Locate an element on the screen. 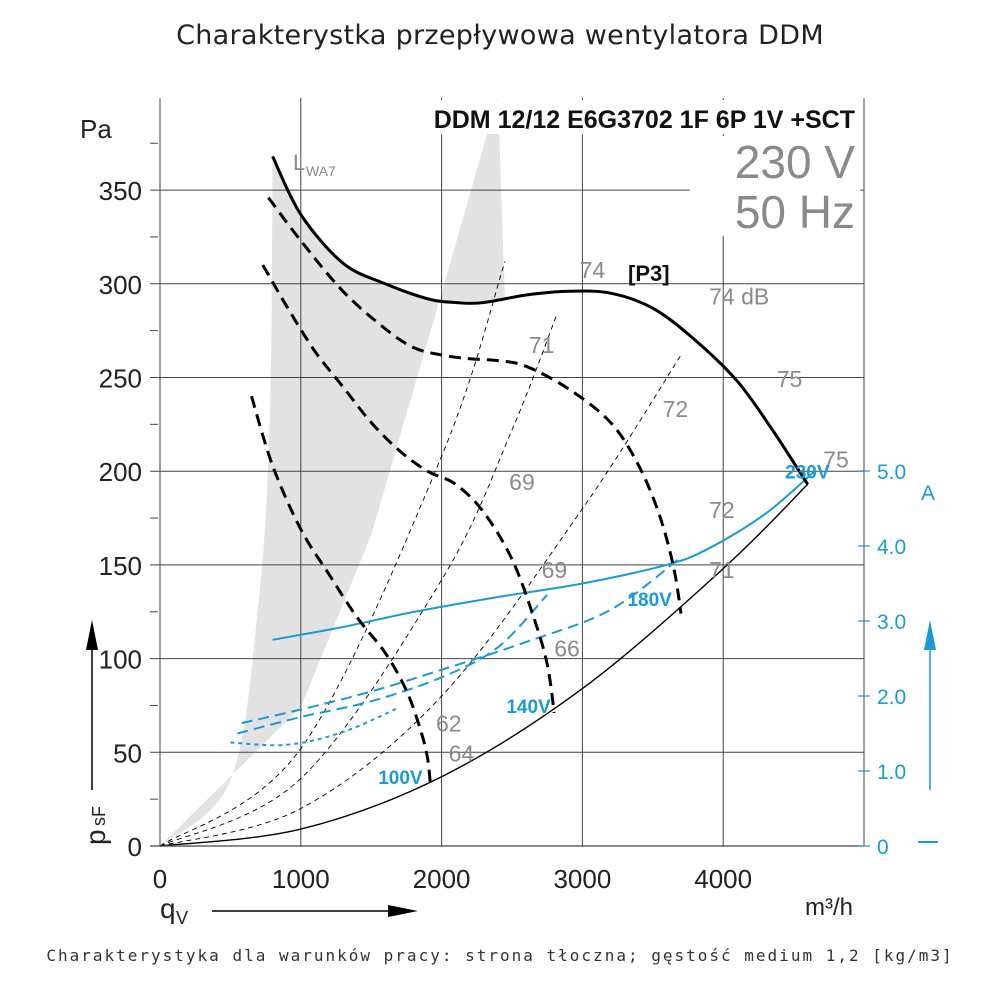 The image size is (1000, 993). x-axis-symbol: q is located at coordinates (168, 908).